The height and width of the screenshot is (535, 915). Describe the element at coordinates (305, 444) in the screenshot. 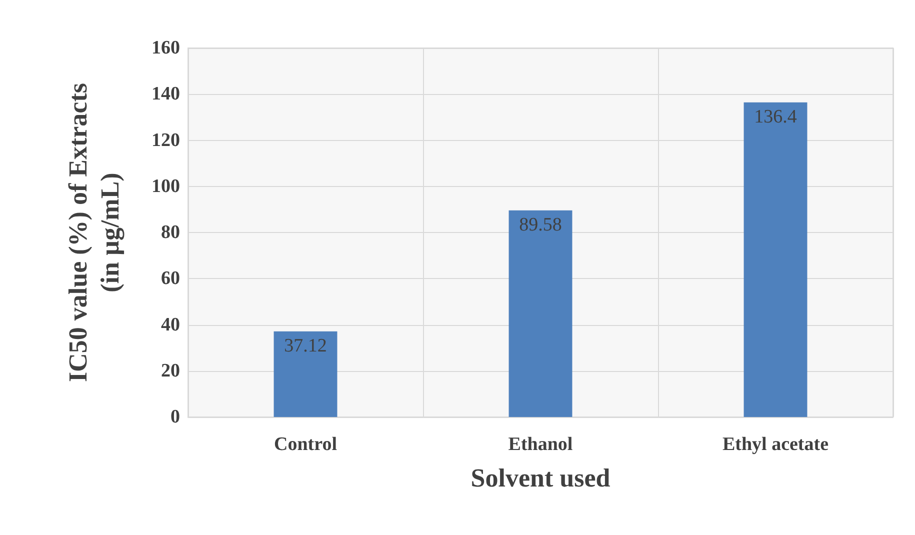

I see `x-tick-label: Control` at that location.